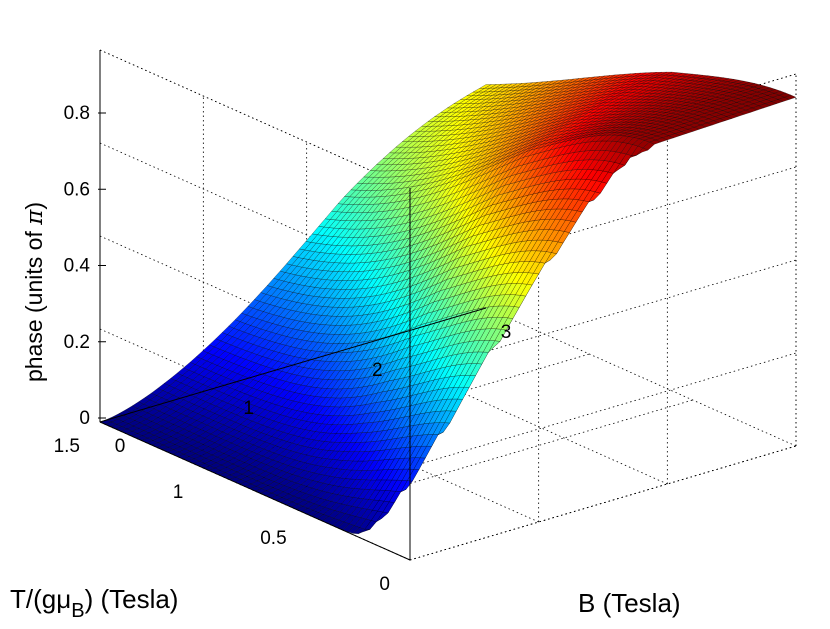  Describe the element at coordinates (273, 538) in the screenshot. I see `y-tick-label: 0.5` at that location.